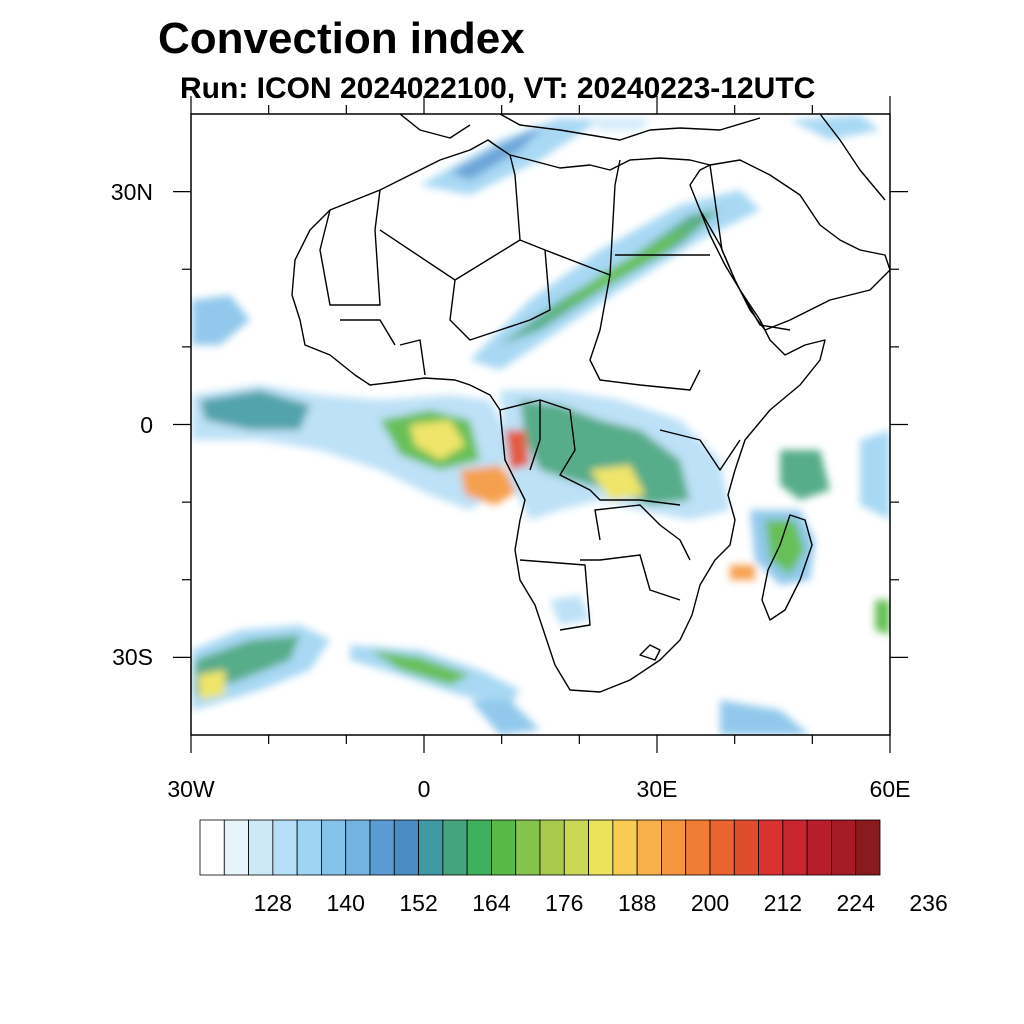 The width and height of the screenshot is (1024, 1024). I want to click on map-subtitle: Run: ICON 2024022100, VT: 20240223-12UTC, so click(498, 88).